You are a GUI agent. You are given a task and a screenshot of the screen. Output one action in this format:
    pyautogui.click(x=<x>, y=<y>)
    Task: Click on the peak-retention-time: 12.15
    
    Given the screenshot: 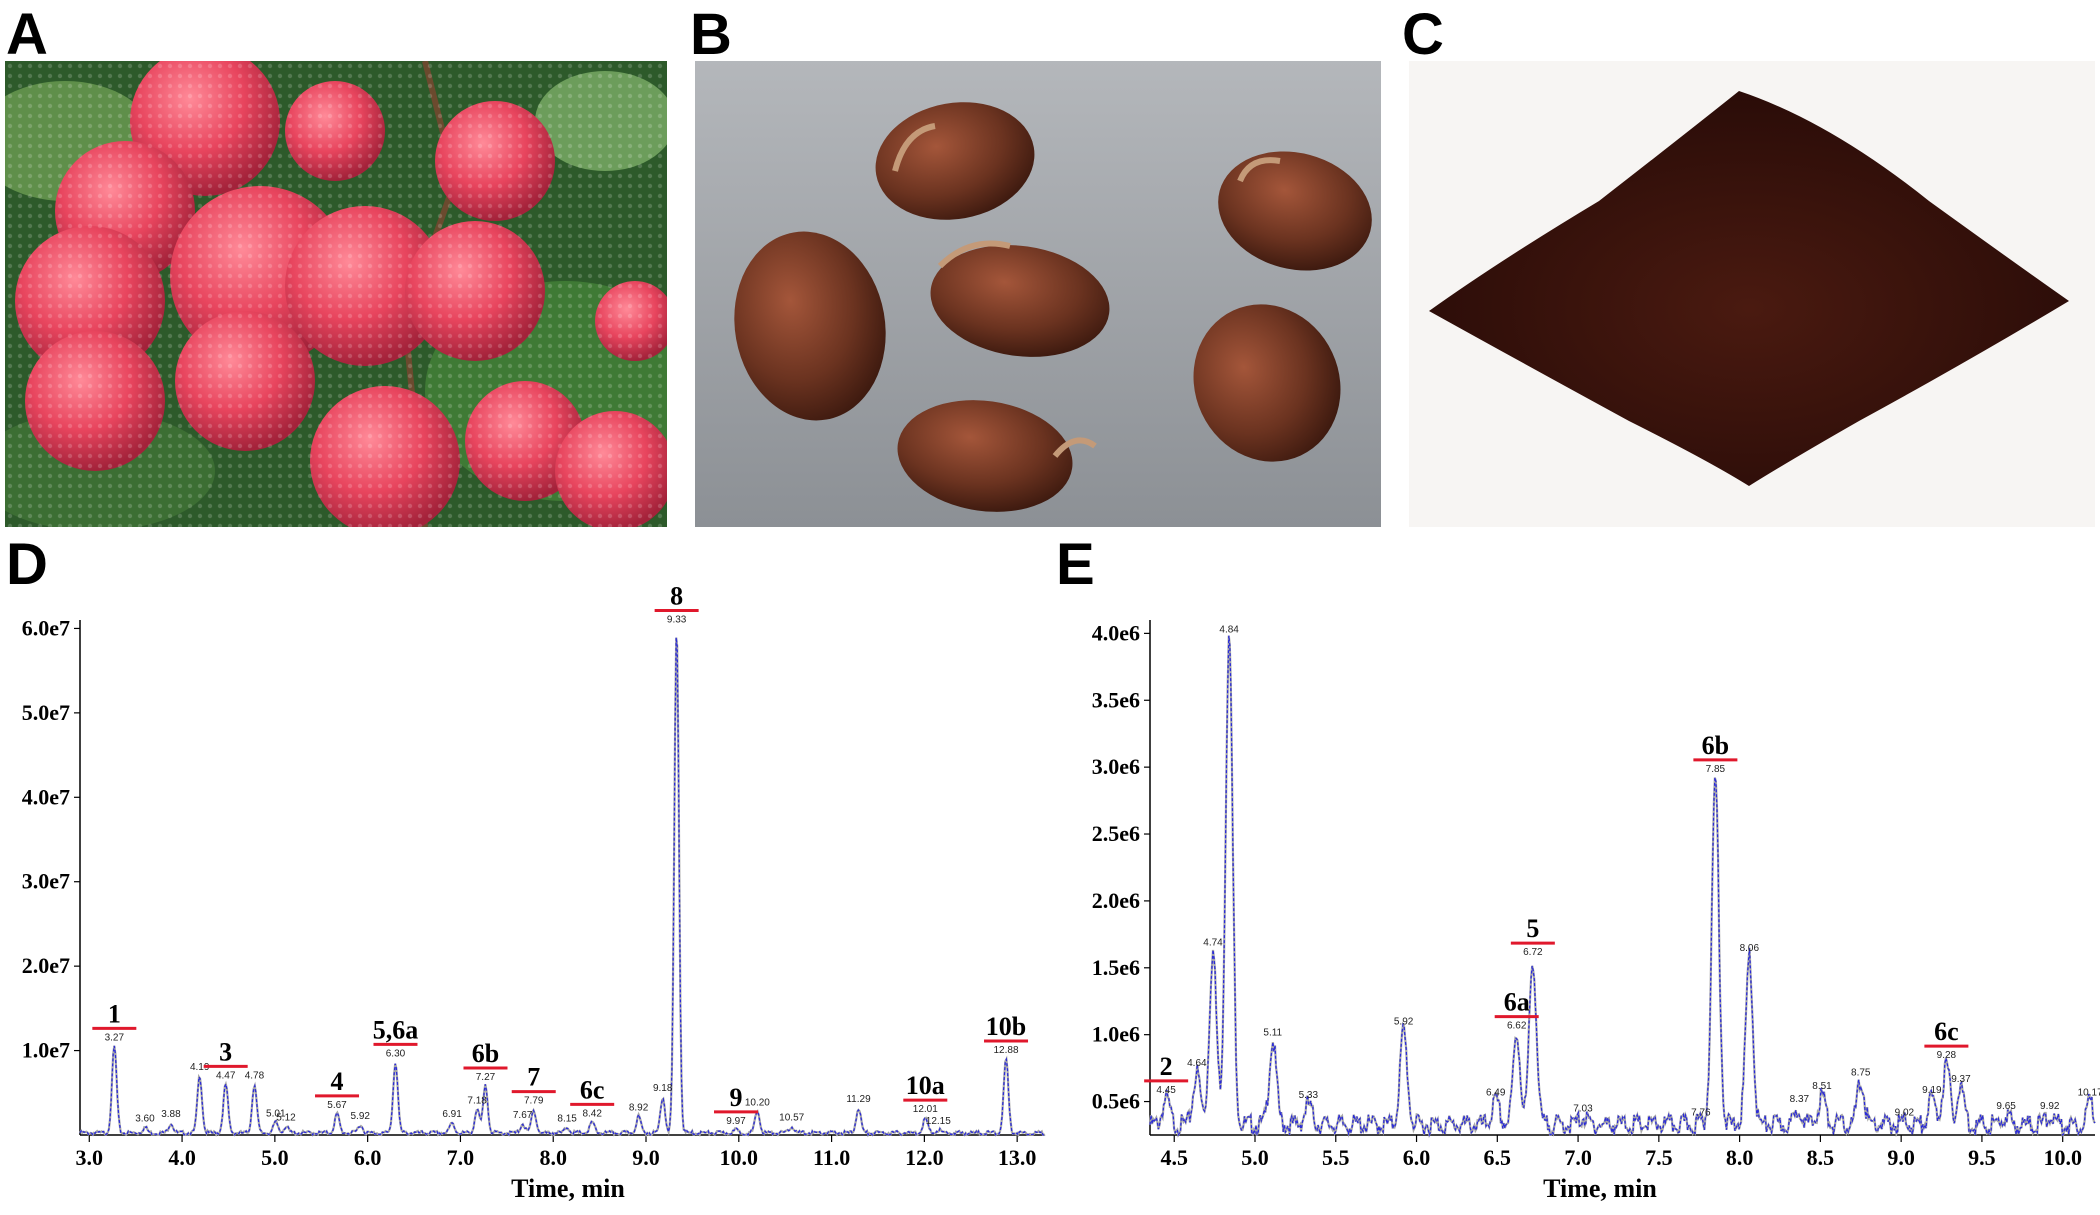 What is the action you would take?
    pyautogui.click(x=938, y=1121)
    